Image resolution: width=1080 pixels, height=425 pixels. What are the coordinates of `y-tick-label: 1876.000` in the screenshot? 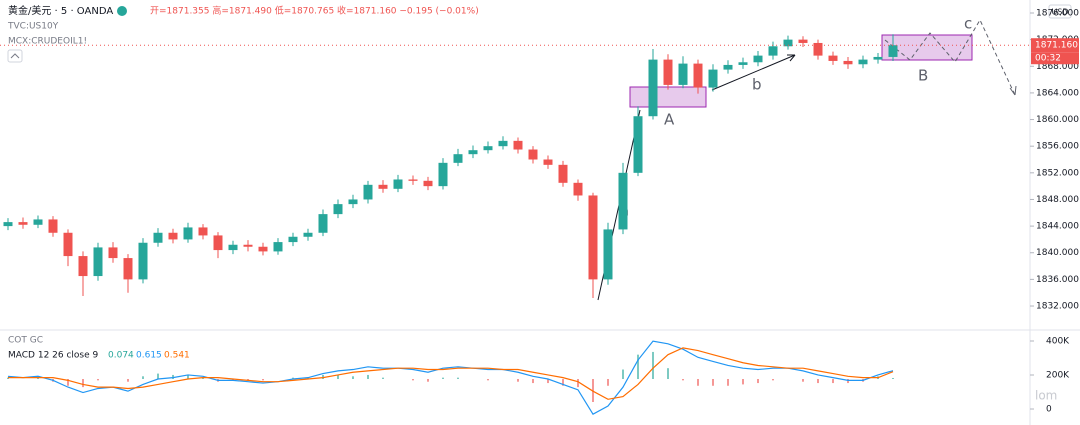 It's located at (1057, 13).